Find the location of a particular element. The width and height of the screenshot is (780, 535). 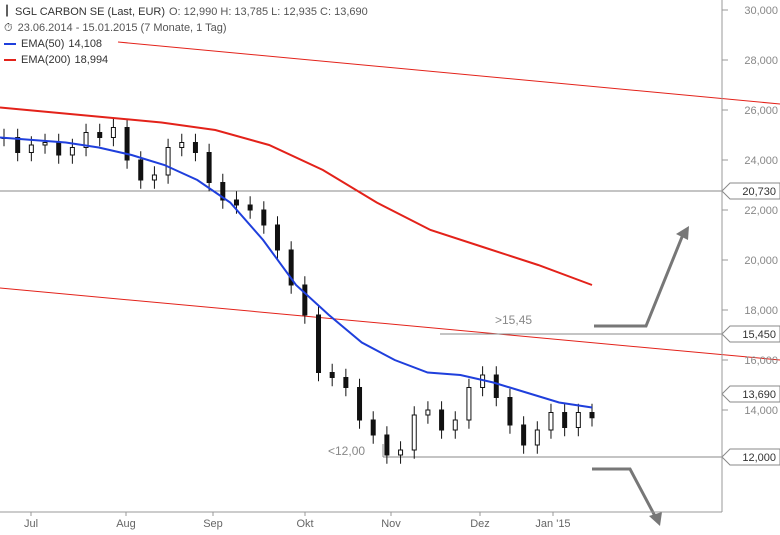

ohlc-text: O: 12,990 H: 13,785 L: 12,935 C: 13,690 is located at coordinates (268, 12).